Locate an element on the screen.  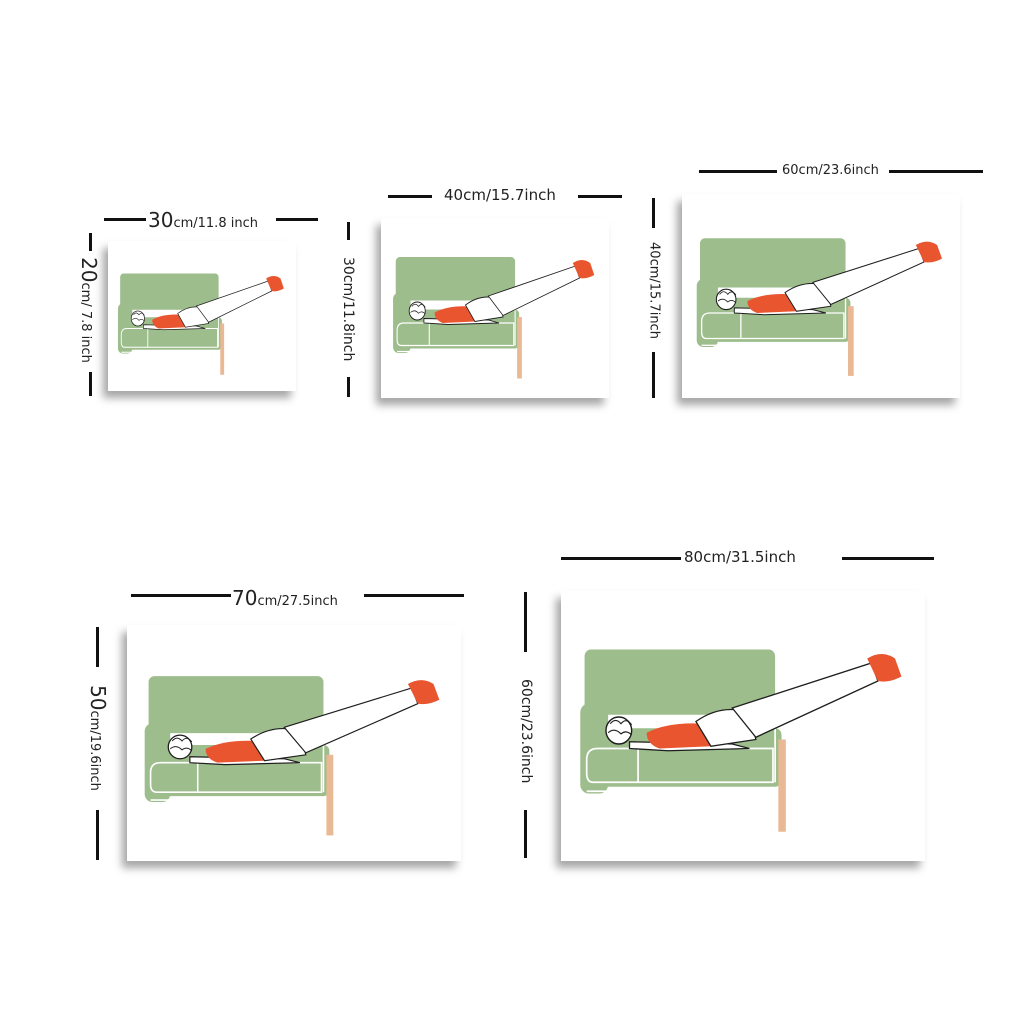
height-label: 30cm/11.8inch is located at coordinates (348, 309).